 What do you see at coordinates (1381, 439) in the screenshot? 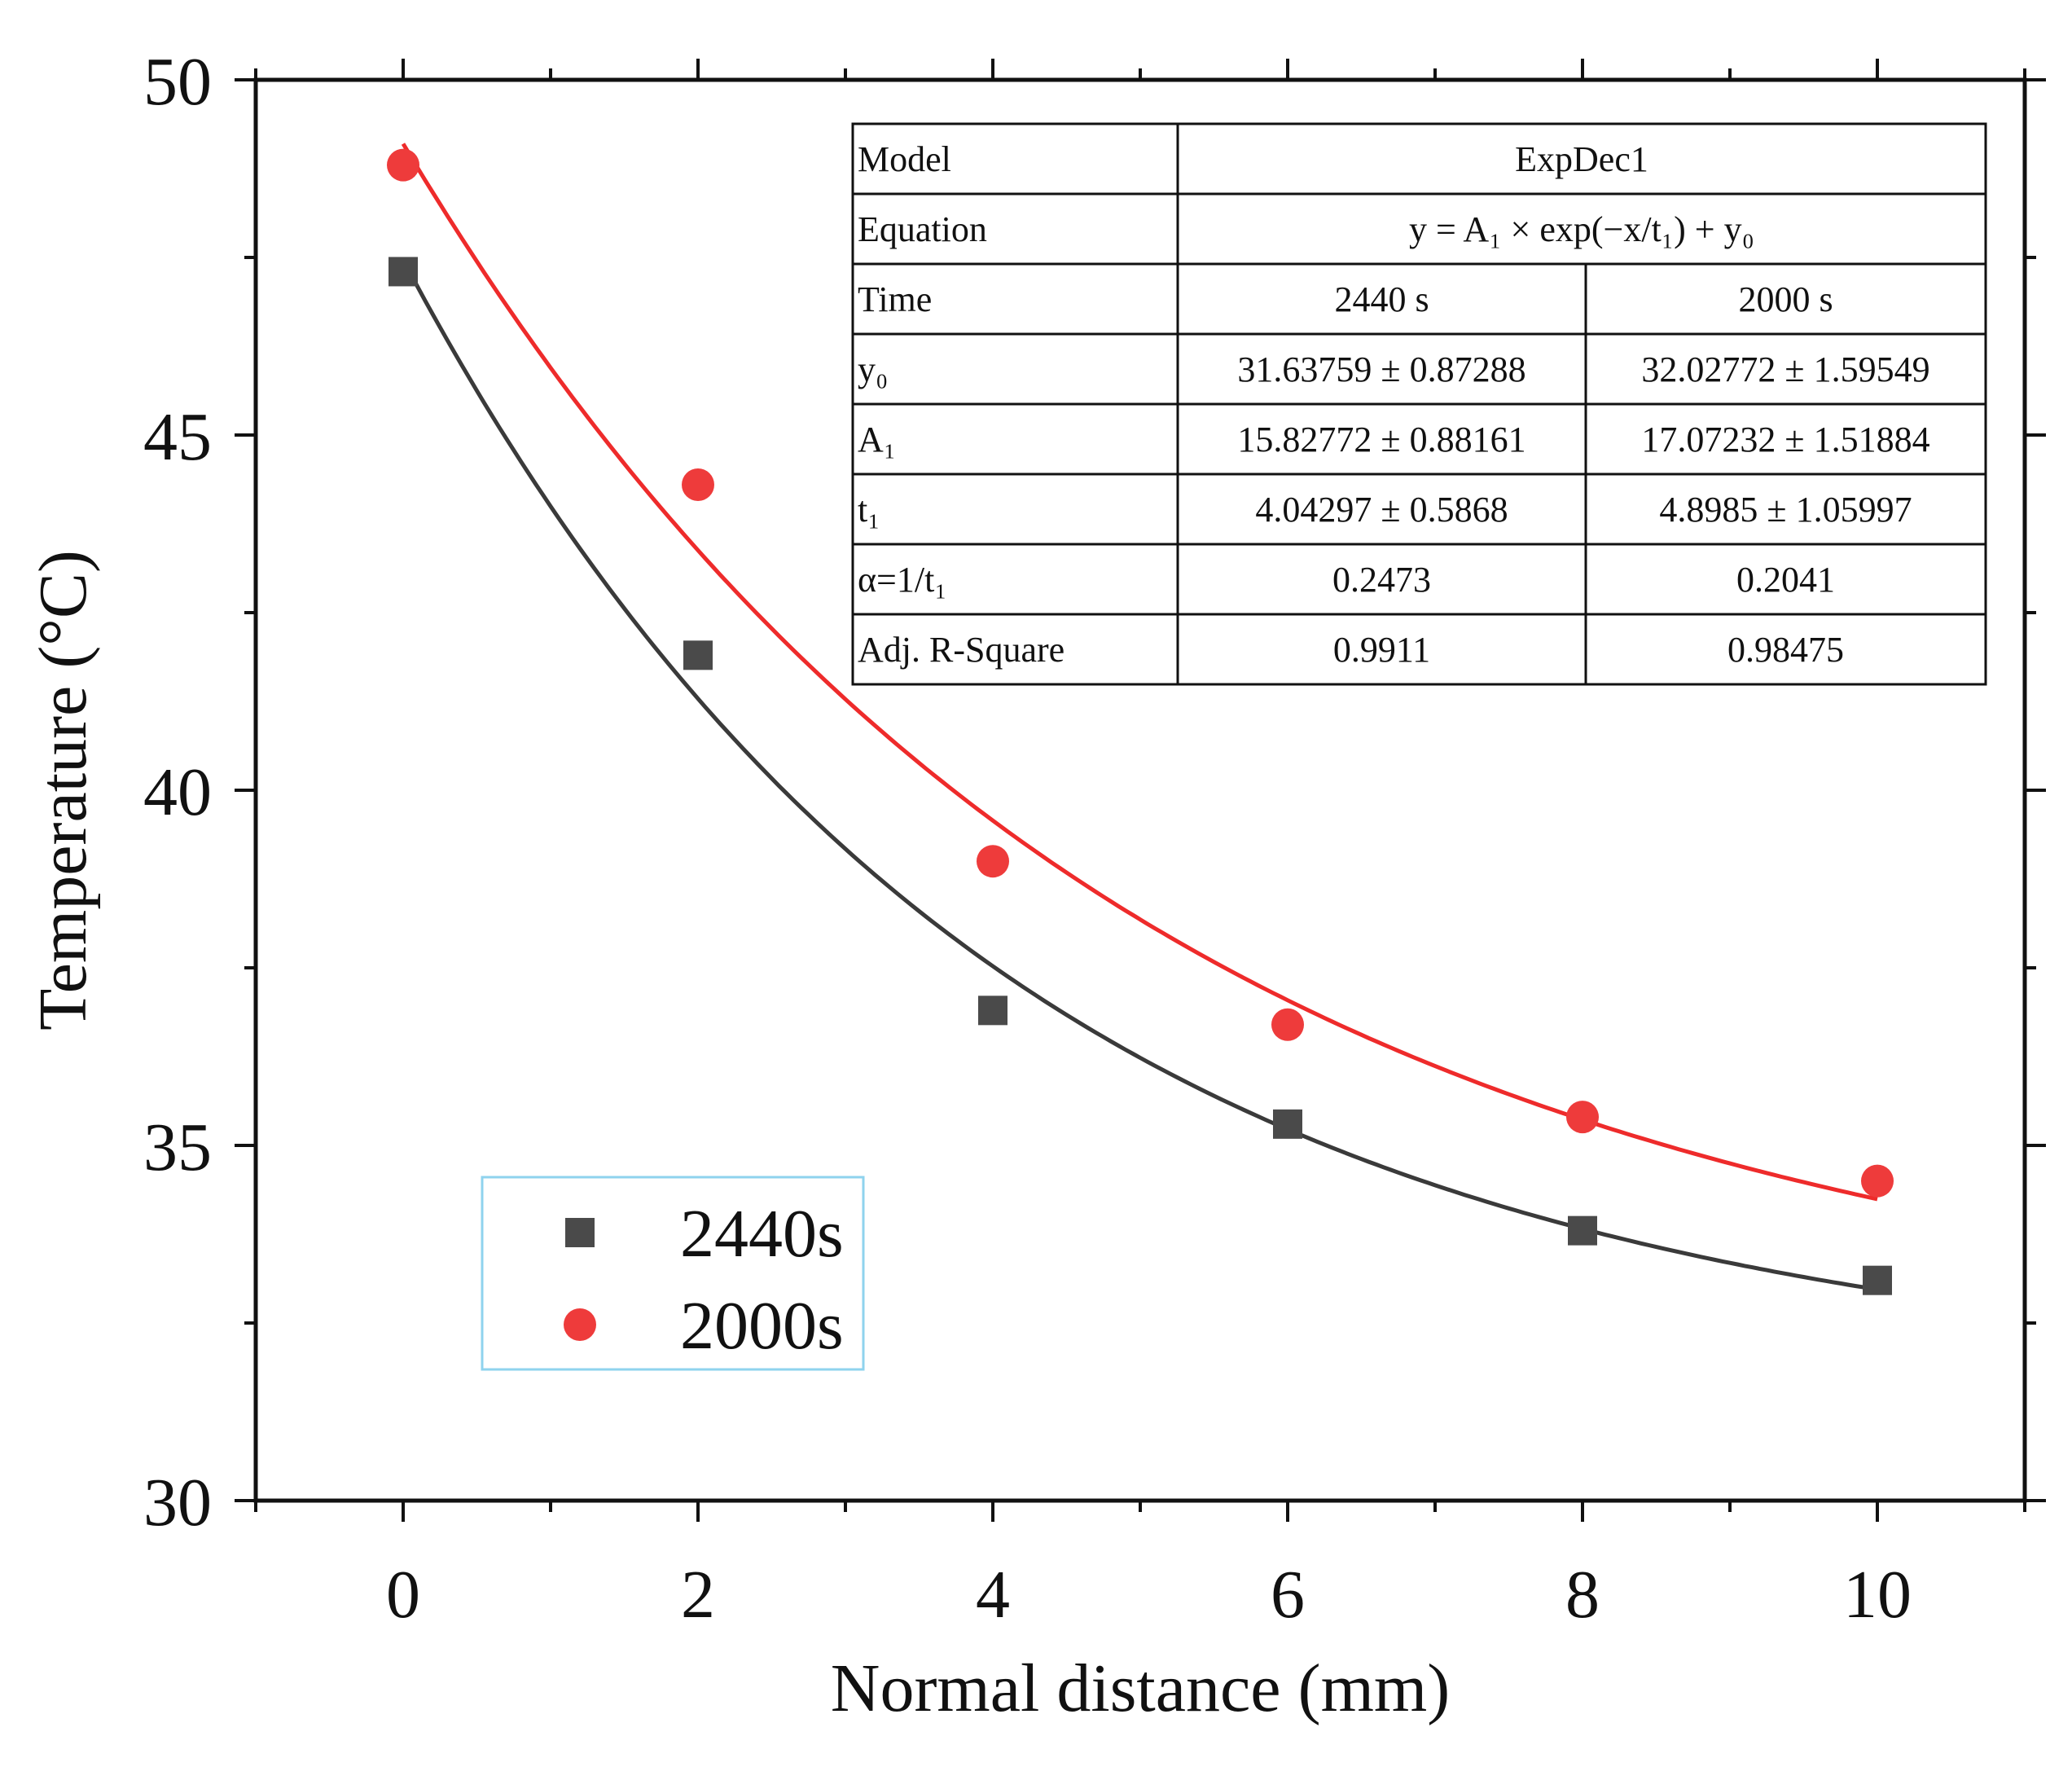
I see `table-cell: 15.82772 ± 0.88161` at bounding box center [1381, 439].